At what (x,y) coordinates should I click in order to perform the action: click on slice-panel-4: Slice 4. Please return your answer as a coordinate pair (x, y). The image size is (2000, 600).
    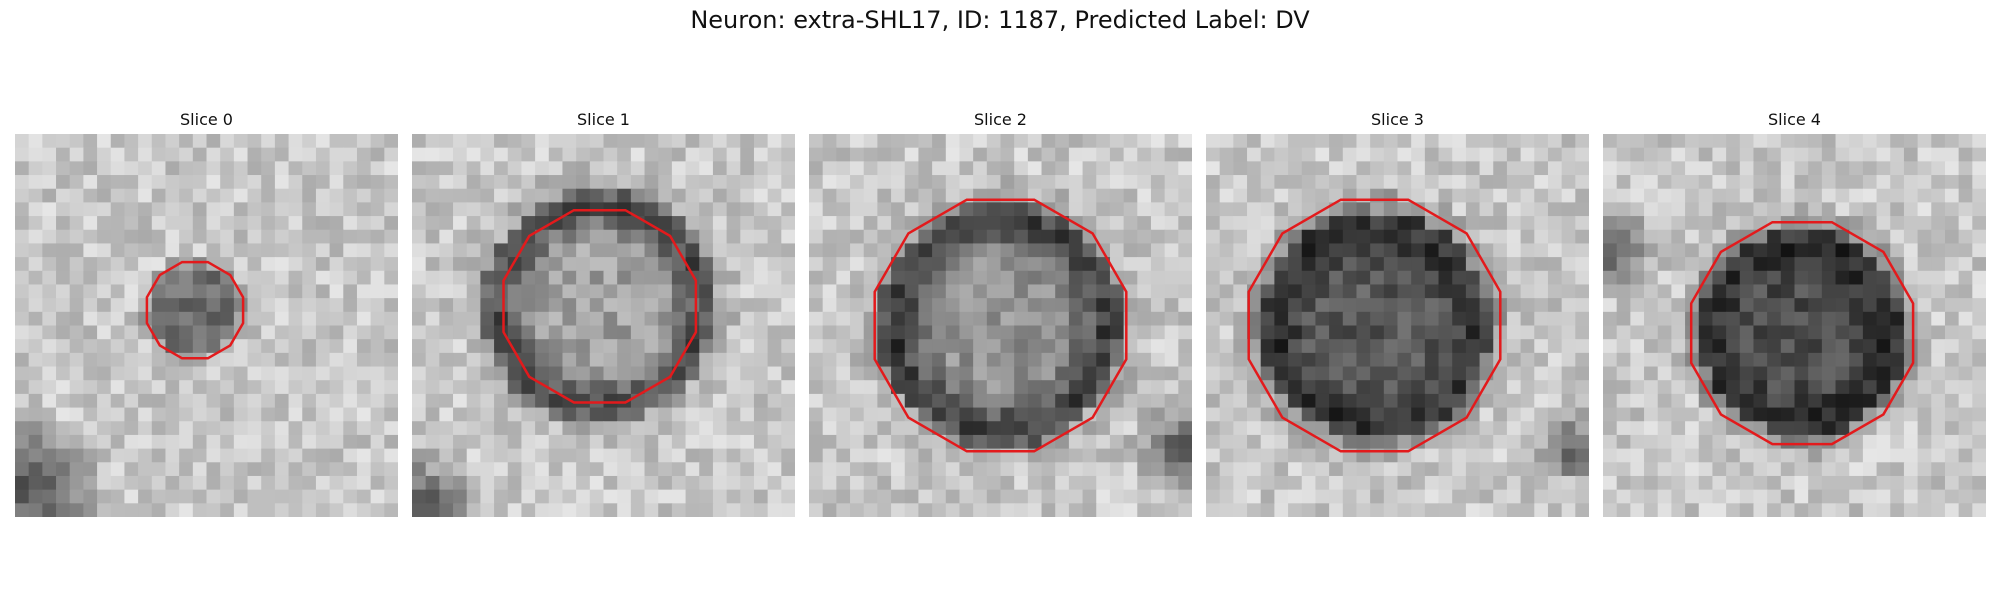
    Looking at the image, I should click on (1794, 313).